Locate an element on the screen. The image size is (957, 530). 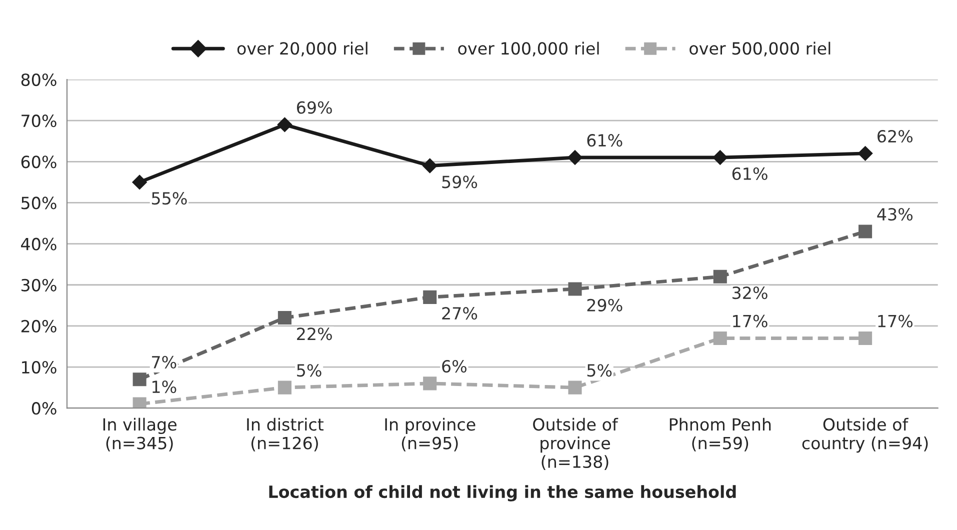
x-tick-label: Outside of province (n=138) is located at coordinates (575, 444).